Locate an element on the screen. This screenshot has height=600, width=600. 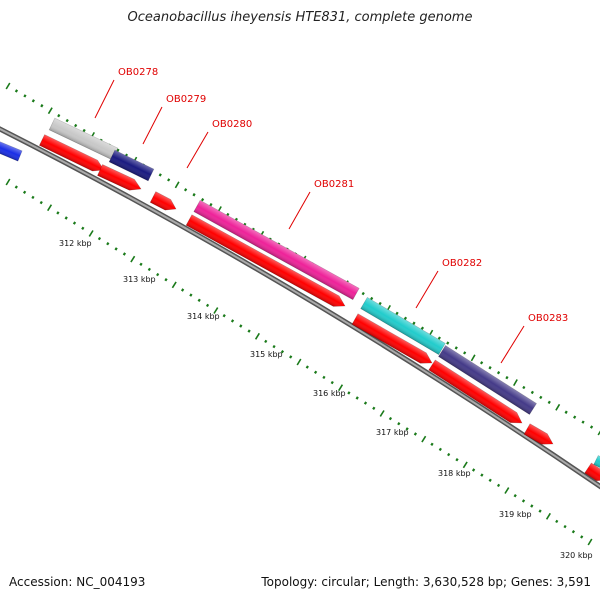
cds-arrow-ob0281 is located at coordinates (265, 260).